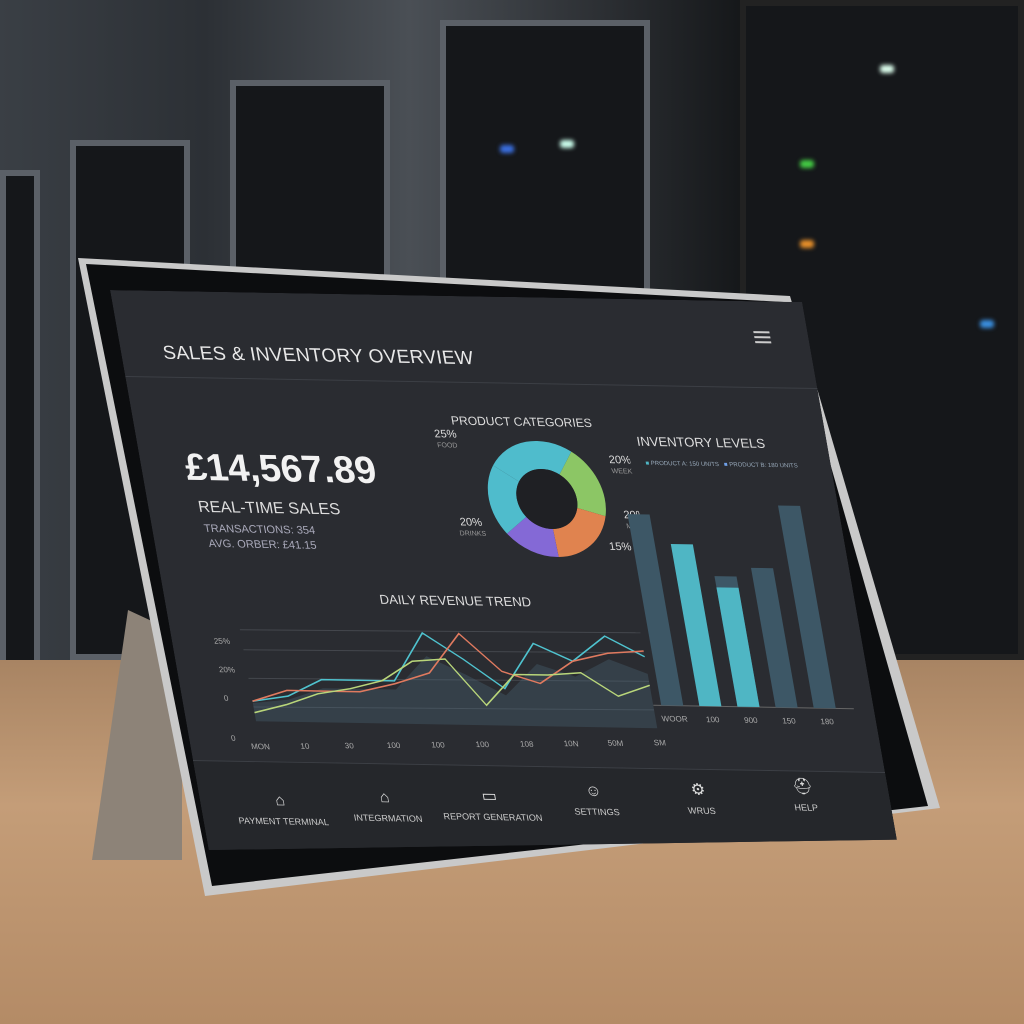 This screenshot has height=1024, width=1024. What do you see at coordinates (388, 818) in the screenshot?
I see `nav-label: INTEGRMATION` at bounding box center [388, 818].